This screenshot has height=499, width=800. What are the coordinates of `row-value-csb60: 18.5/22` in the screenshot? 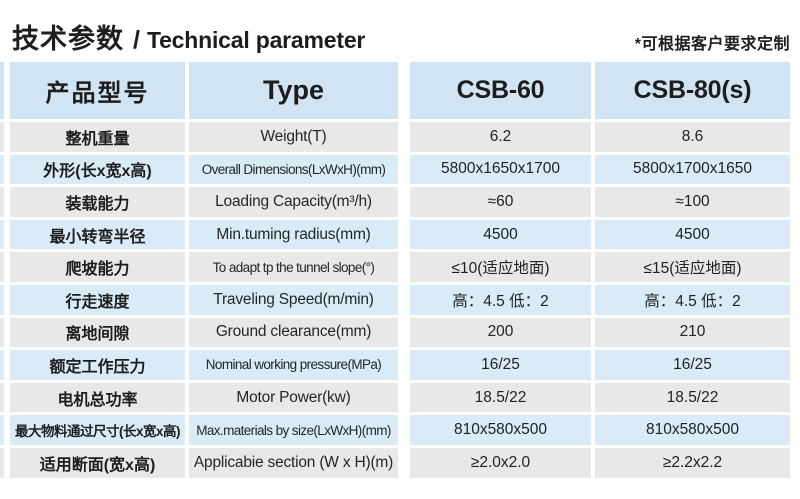 It's located at (500, 397).